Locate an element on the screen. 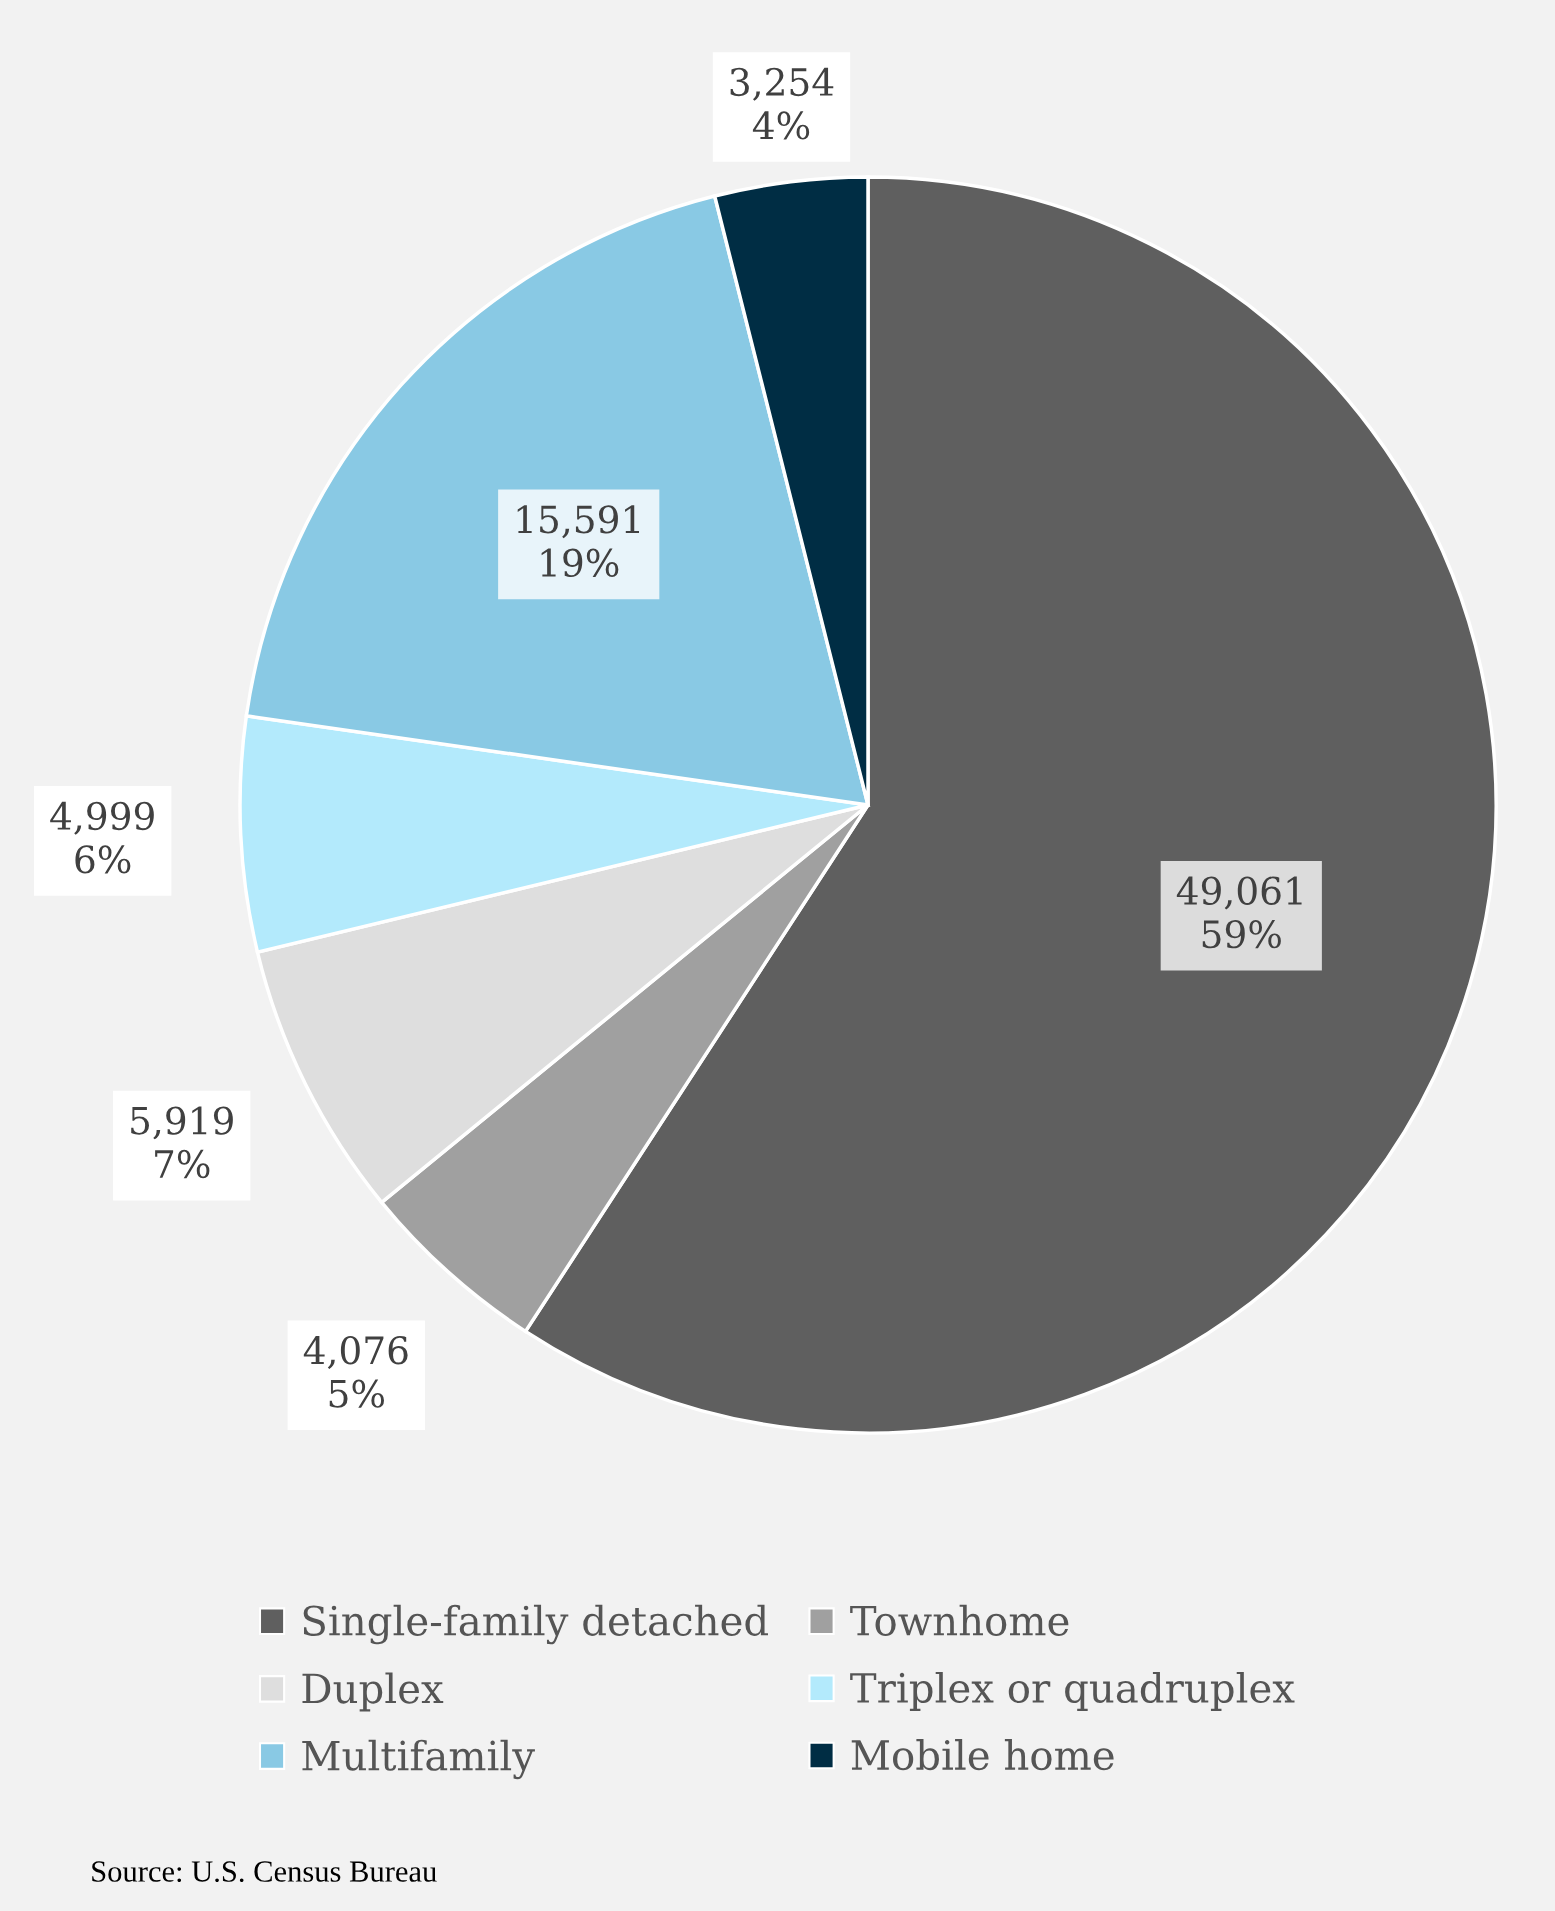 The height and width of the screenshot is (1911, 1555). data-label: 5,919 7% is located at coordinates (182, 1142).